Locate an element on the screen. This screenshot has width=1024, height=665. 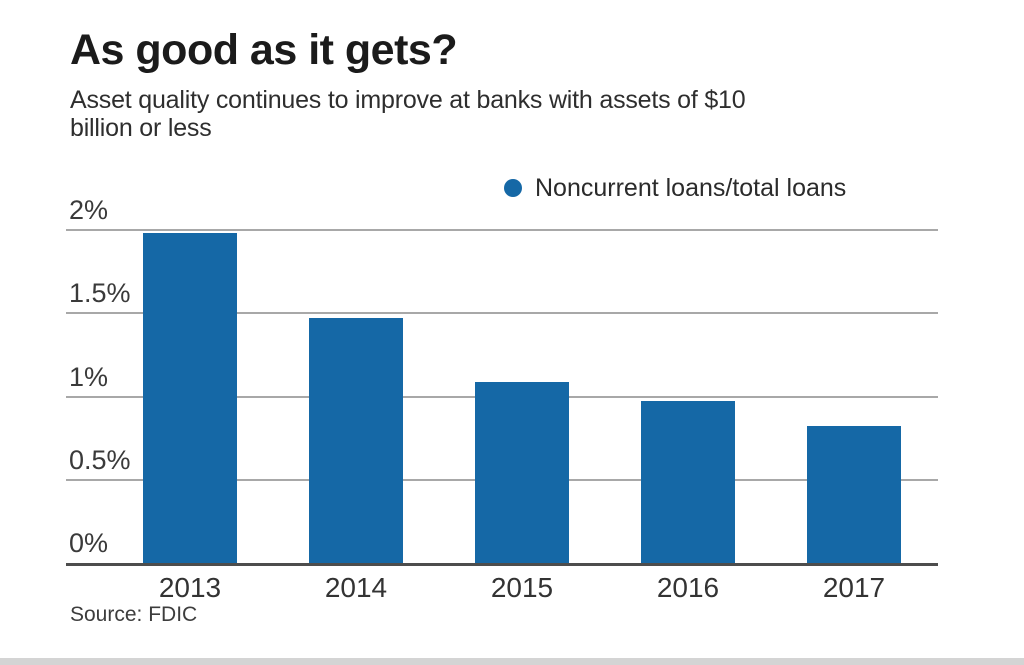
bar-2014 is located at coordinates (356, 440).